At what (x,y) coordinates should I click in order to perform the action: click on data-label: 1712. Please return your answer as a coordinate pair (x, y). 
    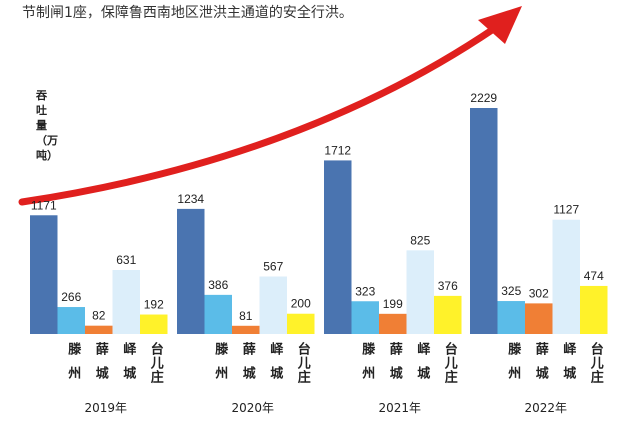
    Looking at the image, I should click on (337, 150).